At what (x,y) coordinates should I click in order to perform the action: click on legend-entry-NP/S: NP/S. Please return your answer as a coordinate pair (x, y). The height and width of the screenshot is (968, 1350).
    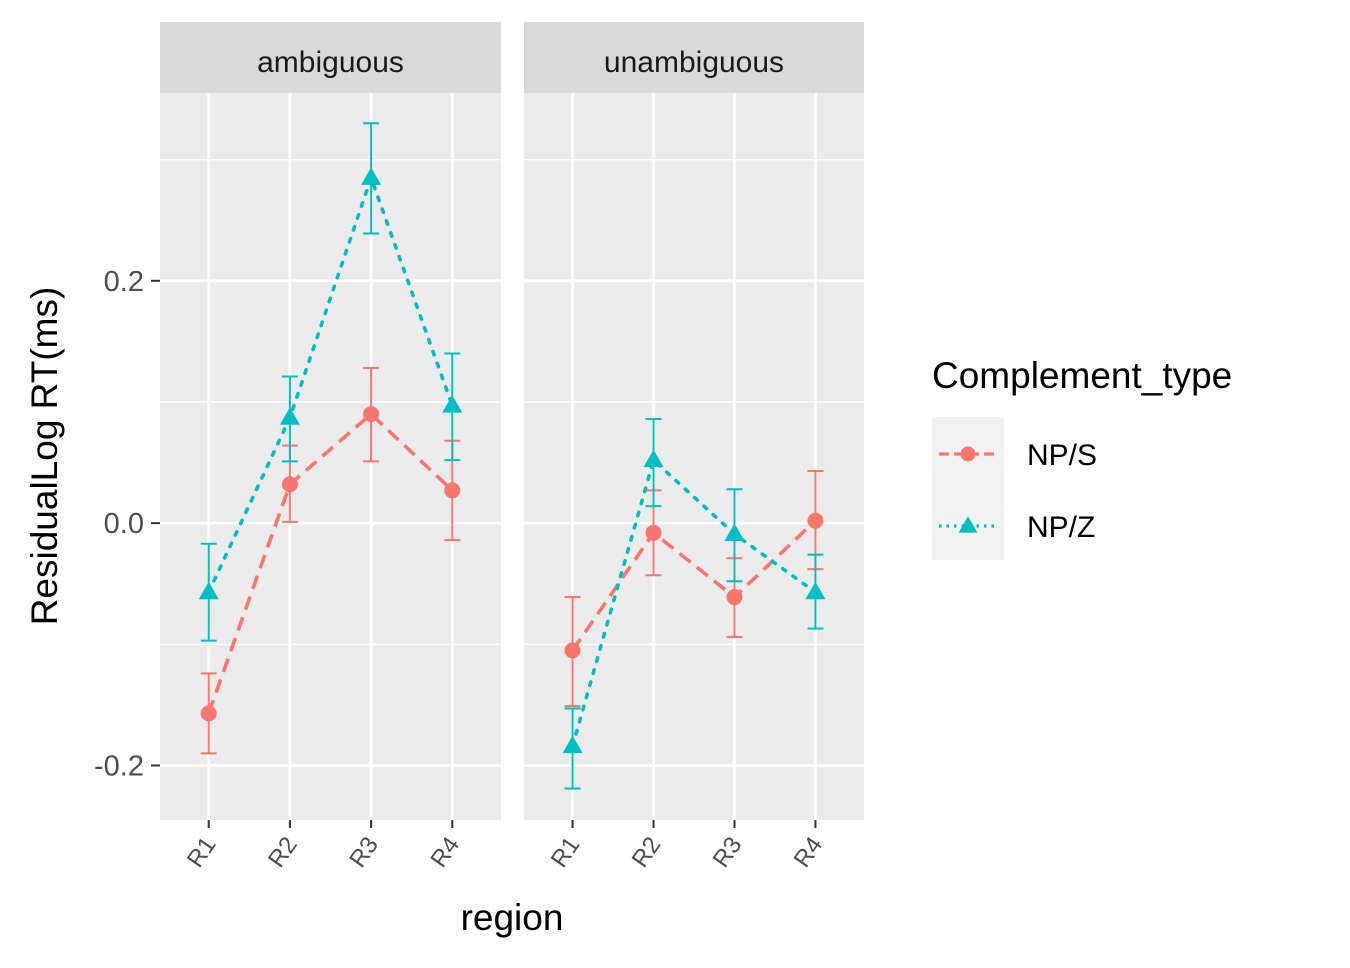
    Looking at the image, I should click on (1018, 455).